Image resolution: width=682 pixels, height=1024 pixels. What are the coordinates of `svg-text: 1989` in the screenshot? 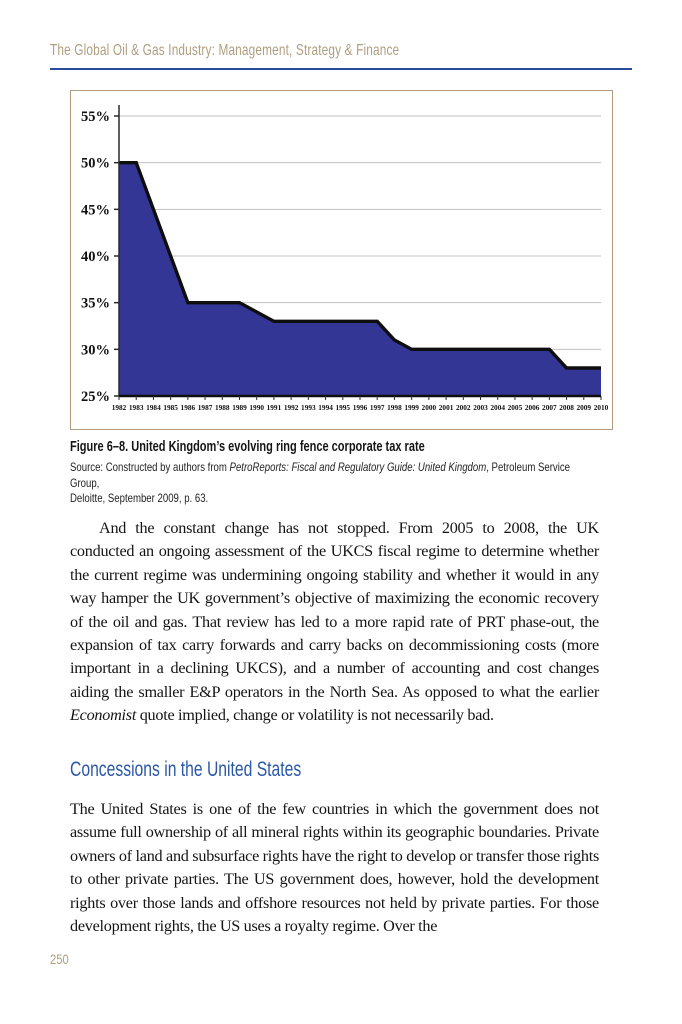 It's located at (239, 407).